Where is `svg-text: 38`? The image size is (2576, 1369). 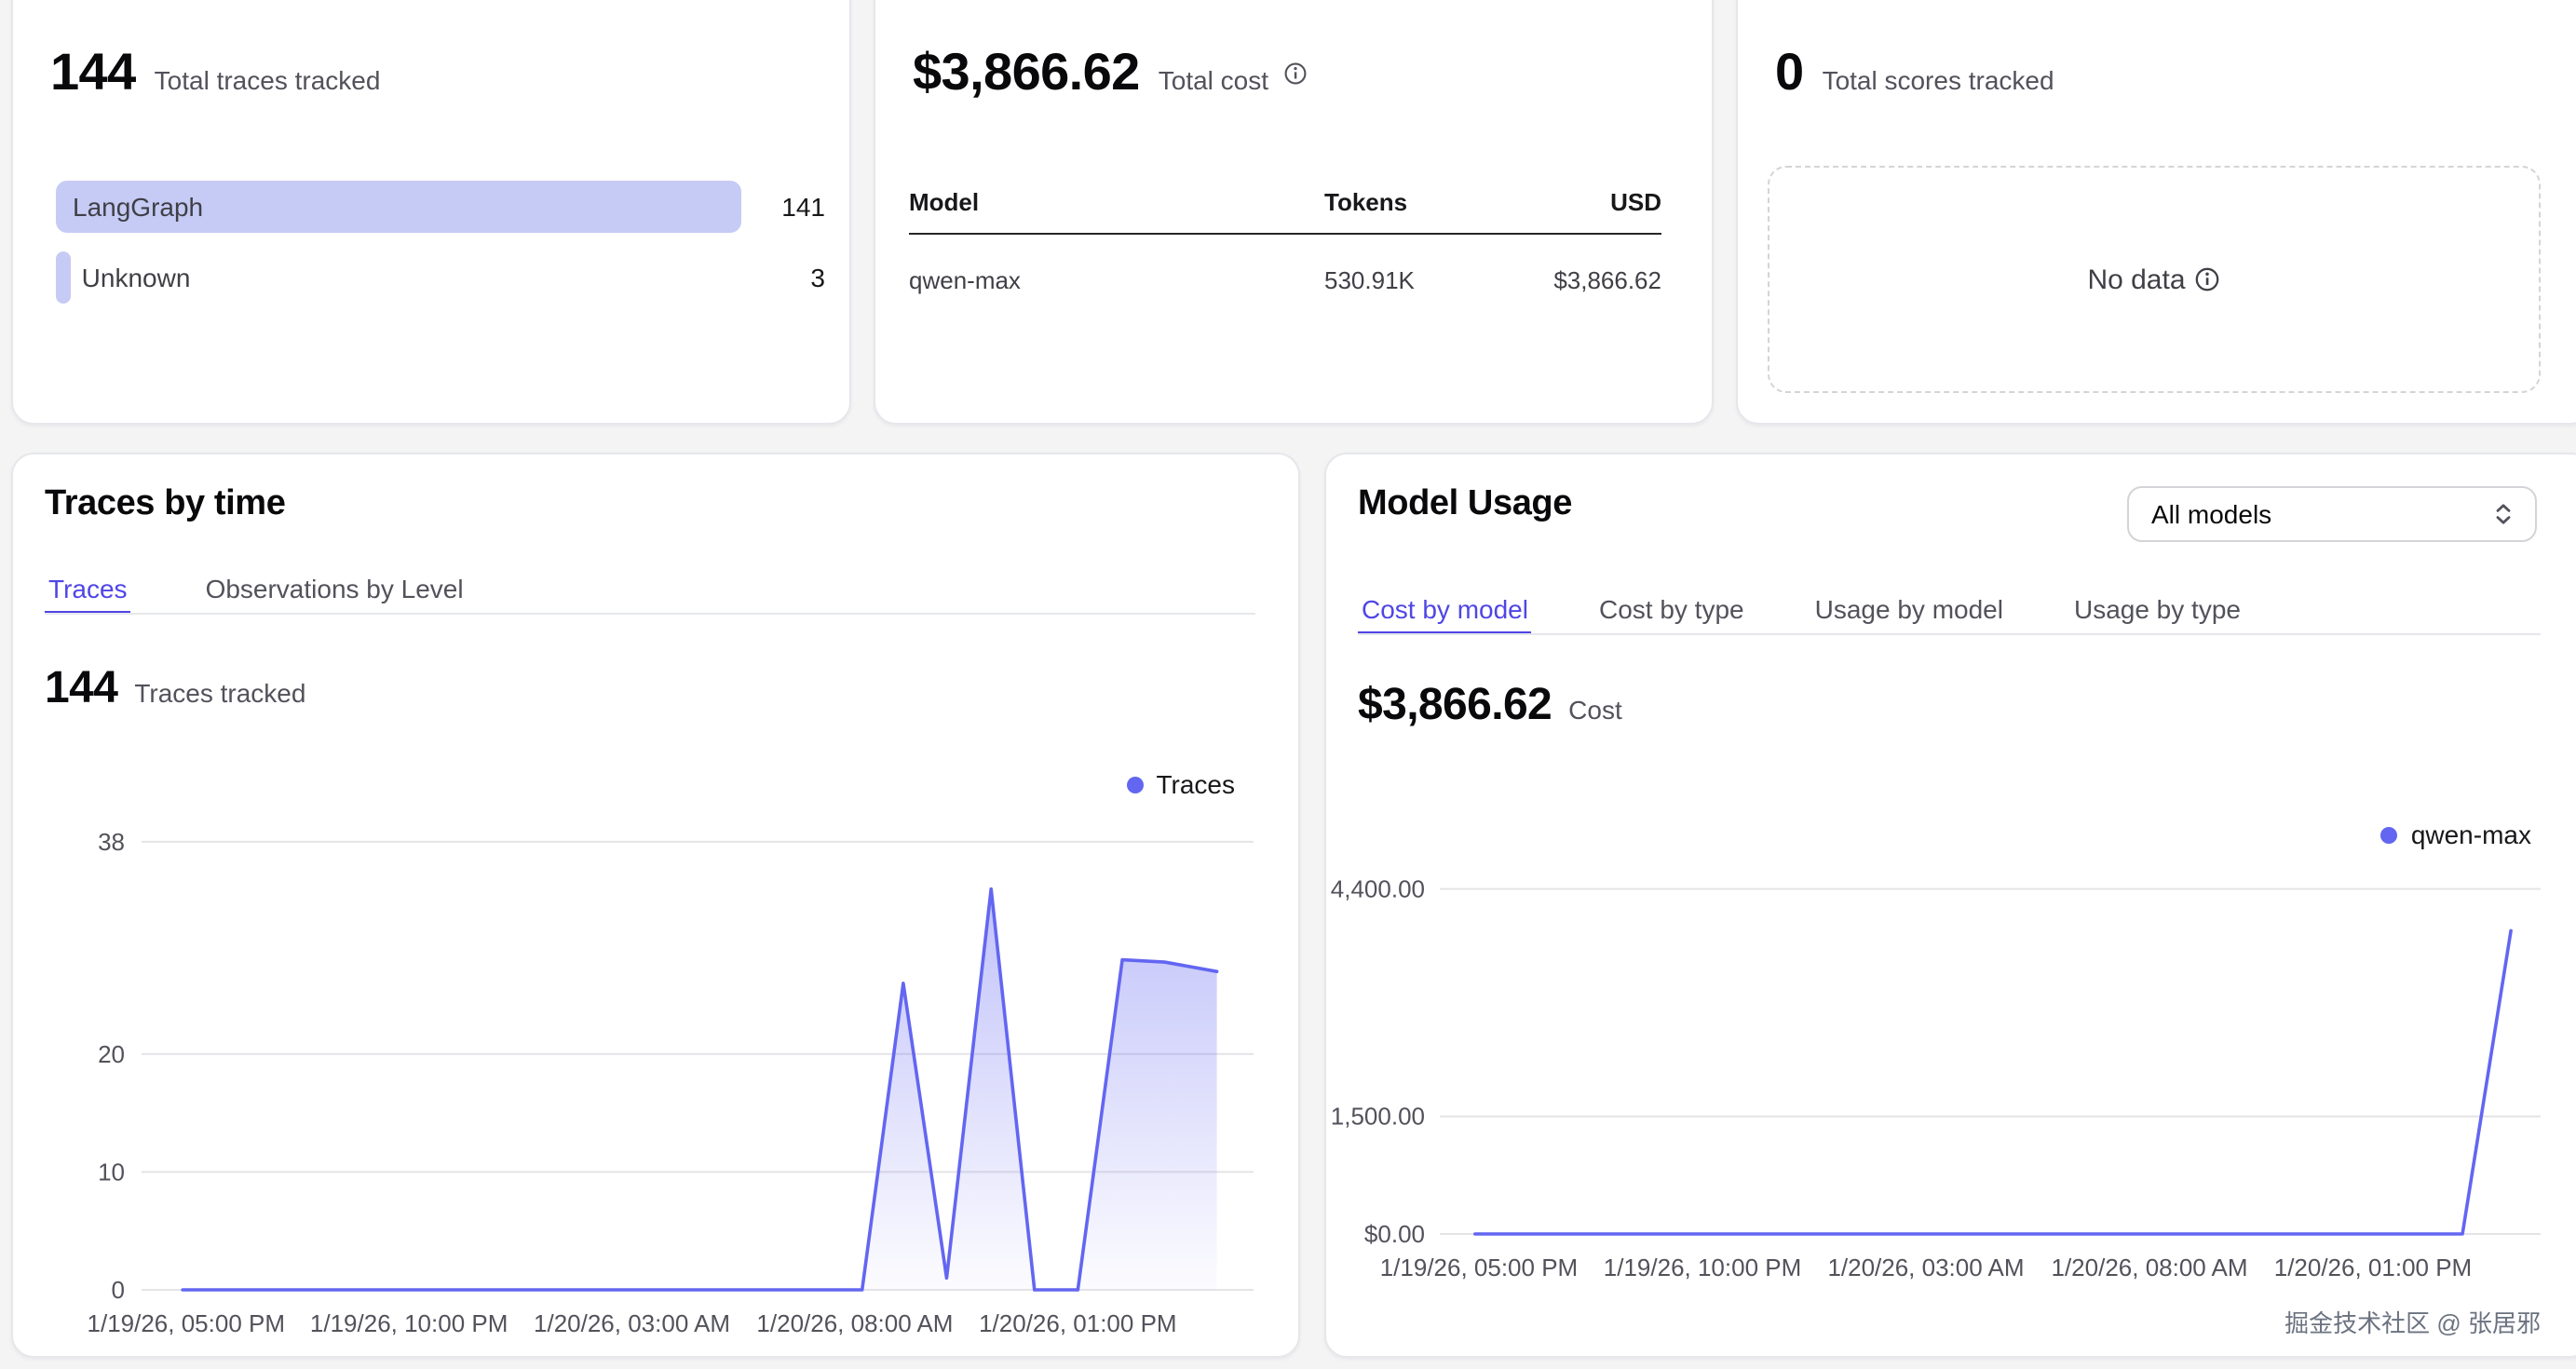
svg-text: 38 is located at coordinates (111, 842).